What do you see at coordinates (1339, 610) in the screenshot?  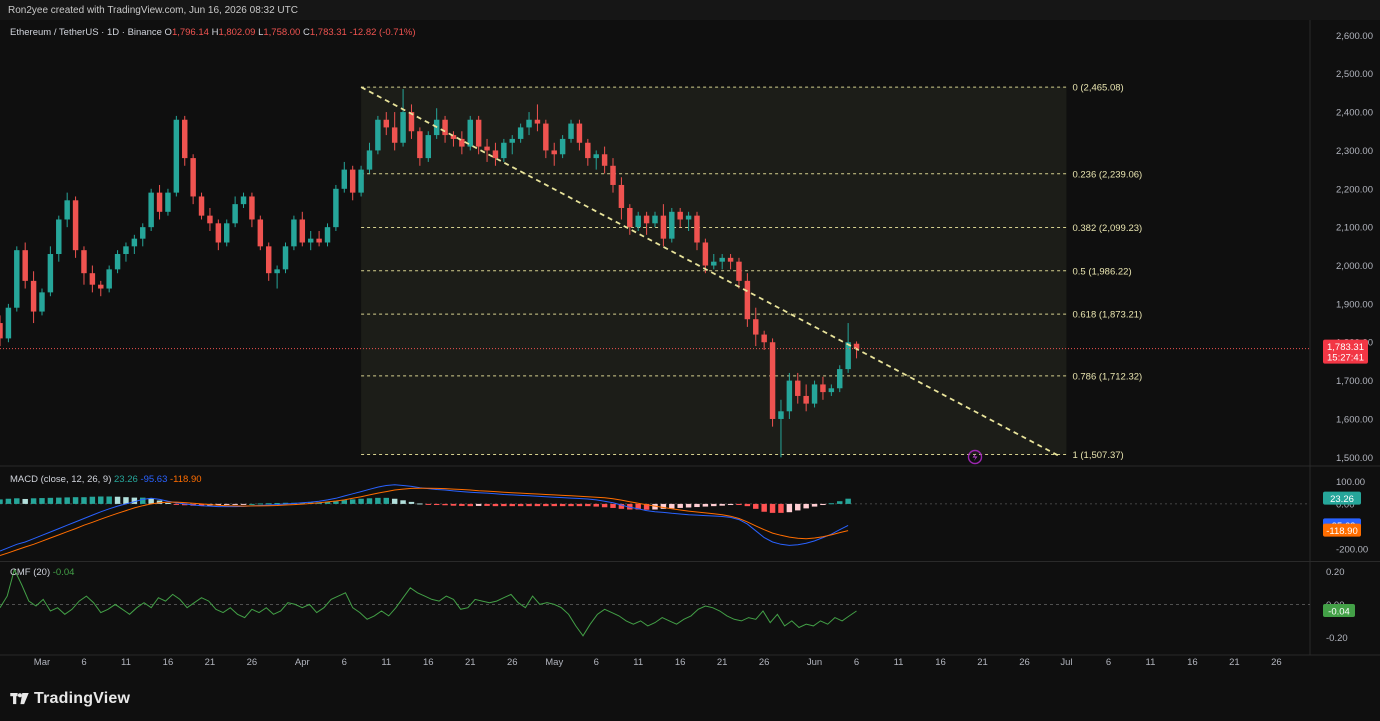 I see `cmf-value-badge` at bounding box center [1339, 610].